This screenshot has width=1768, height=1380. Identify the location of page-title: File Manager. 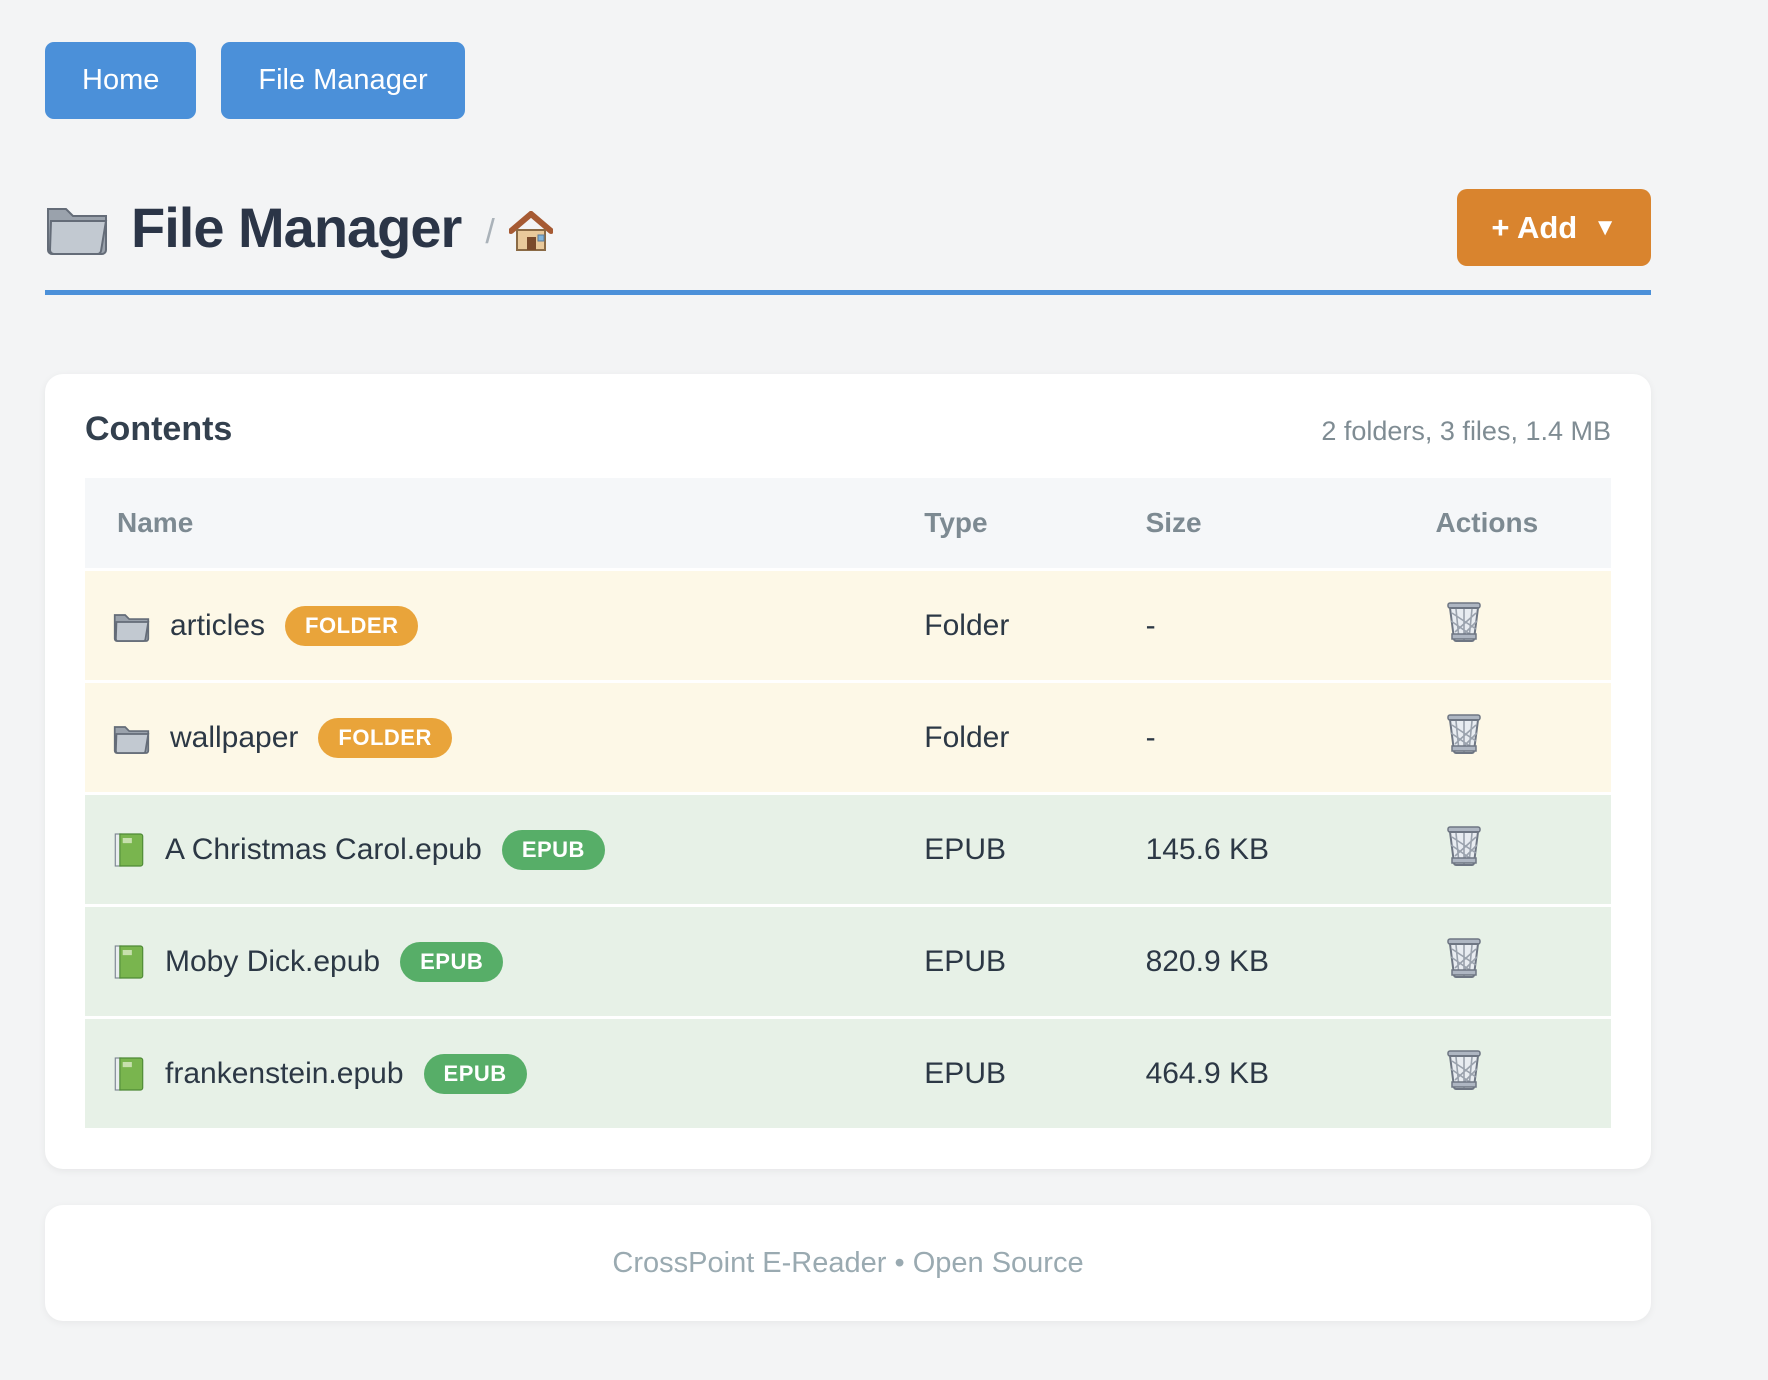
(296, 227).